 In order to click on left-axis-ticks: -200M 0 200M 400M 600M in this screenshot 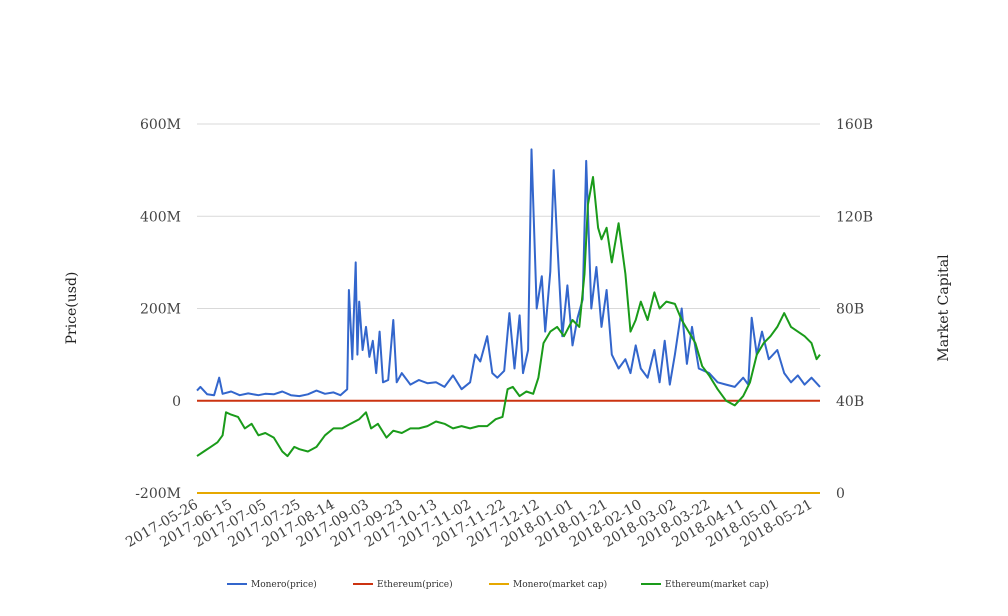, I will do `click(158, 309)`.